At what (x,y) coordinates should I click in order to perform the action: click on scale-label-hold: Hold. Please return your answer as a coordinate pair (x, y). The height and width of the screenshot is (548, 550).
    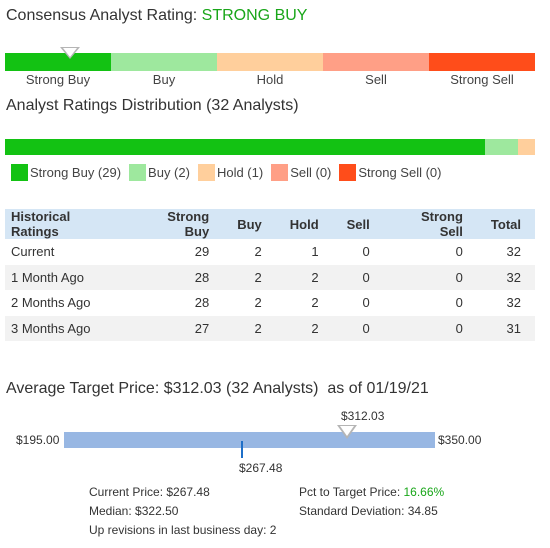
    Looking at the image, I should click on (270, 79).